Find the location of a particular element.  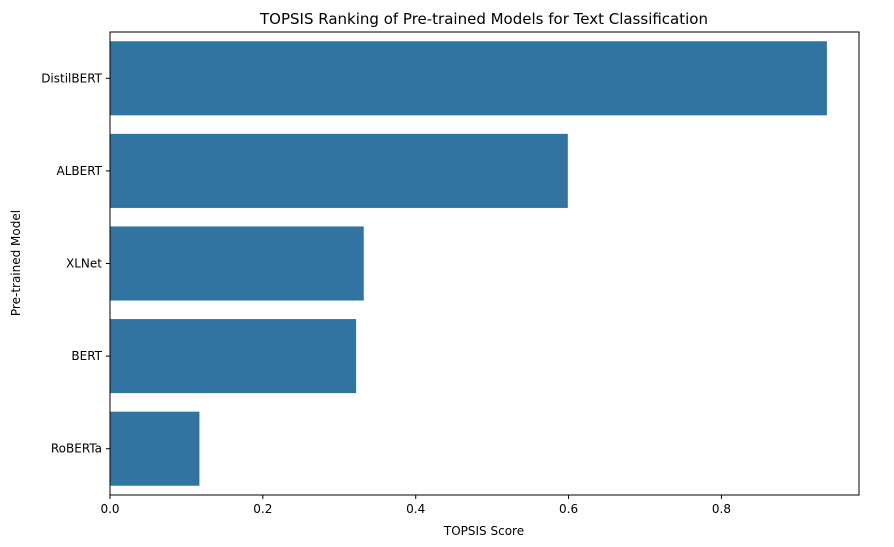

bar-albert is located at coordinates (339, 170).